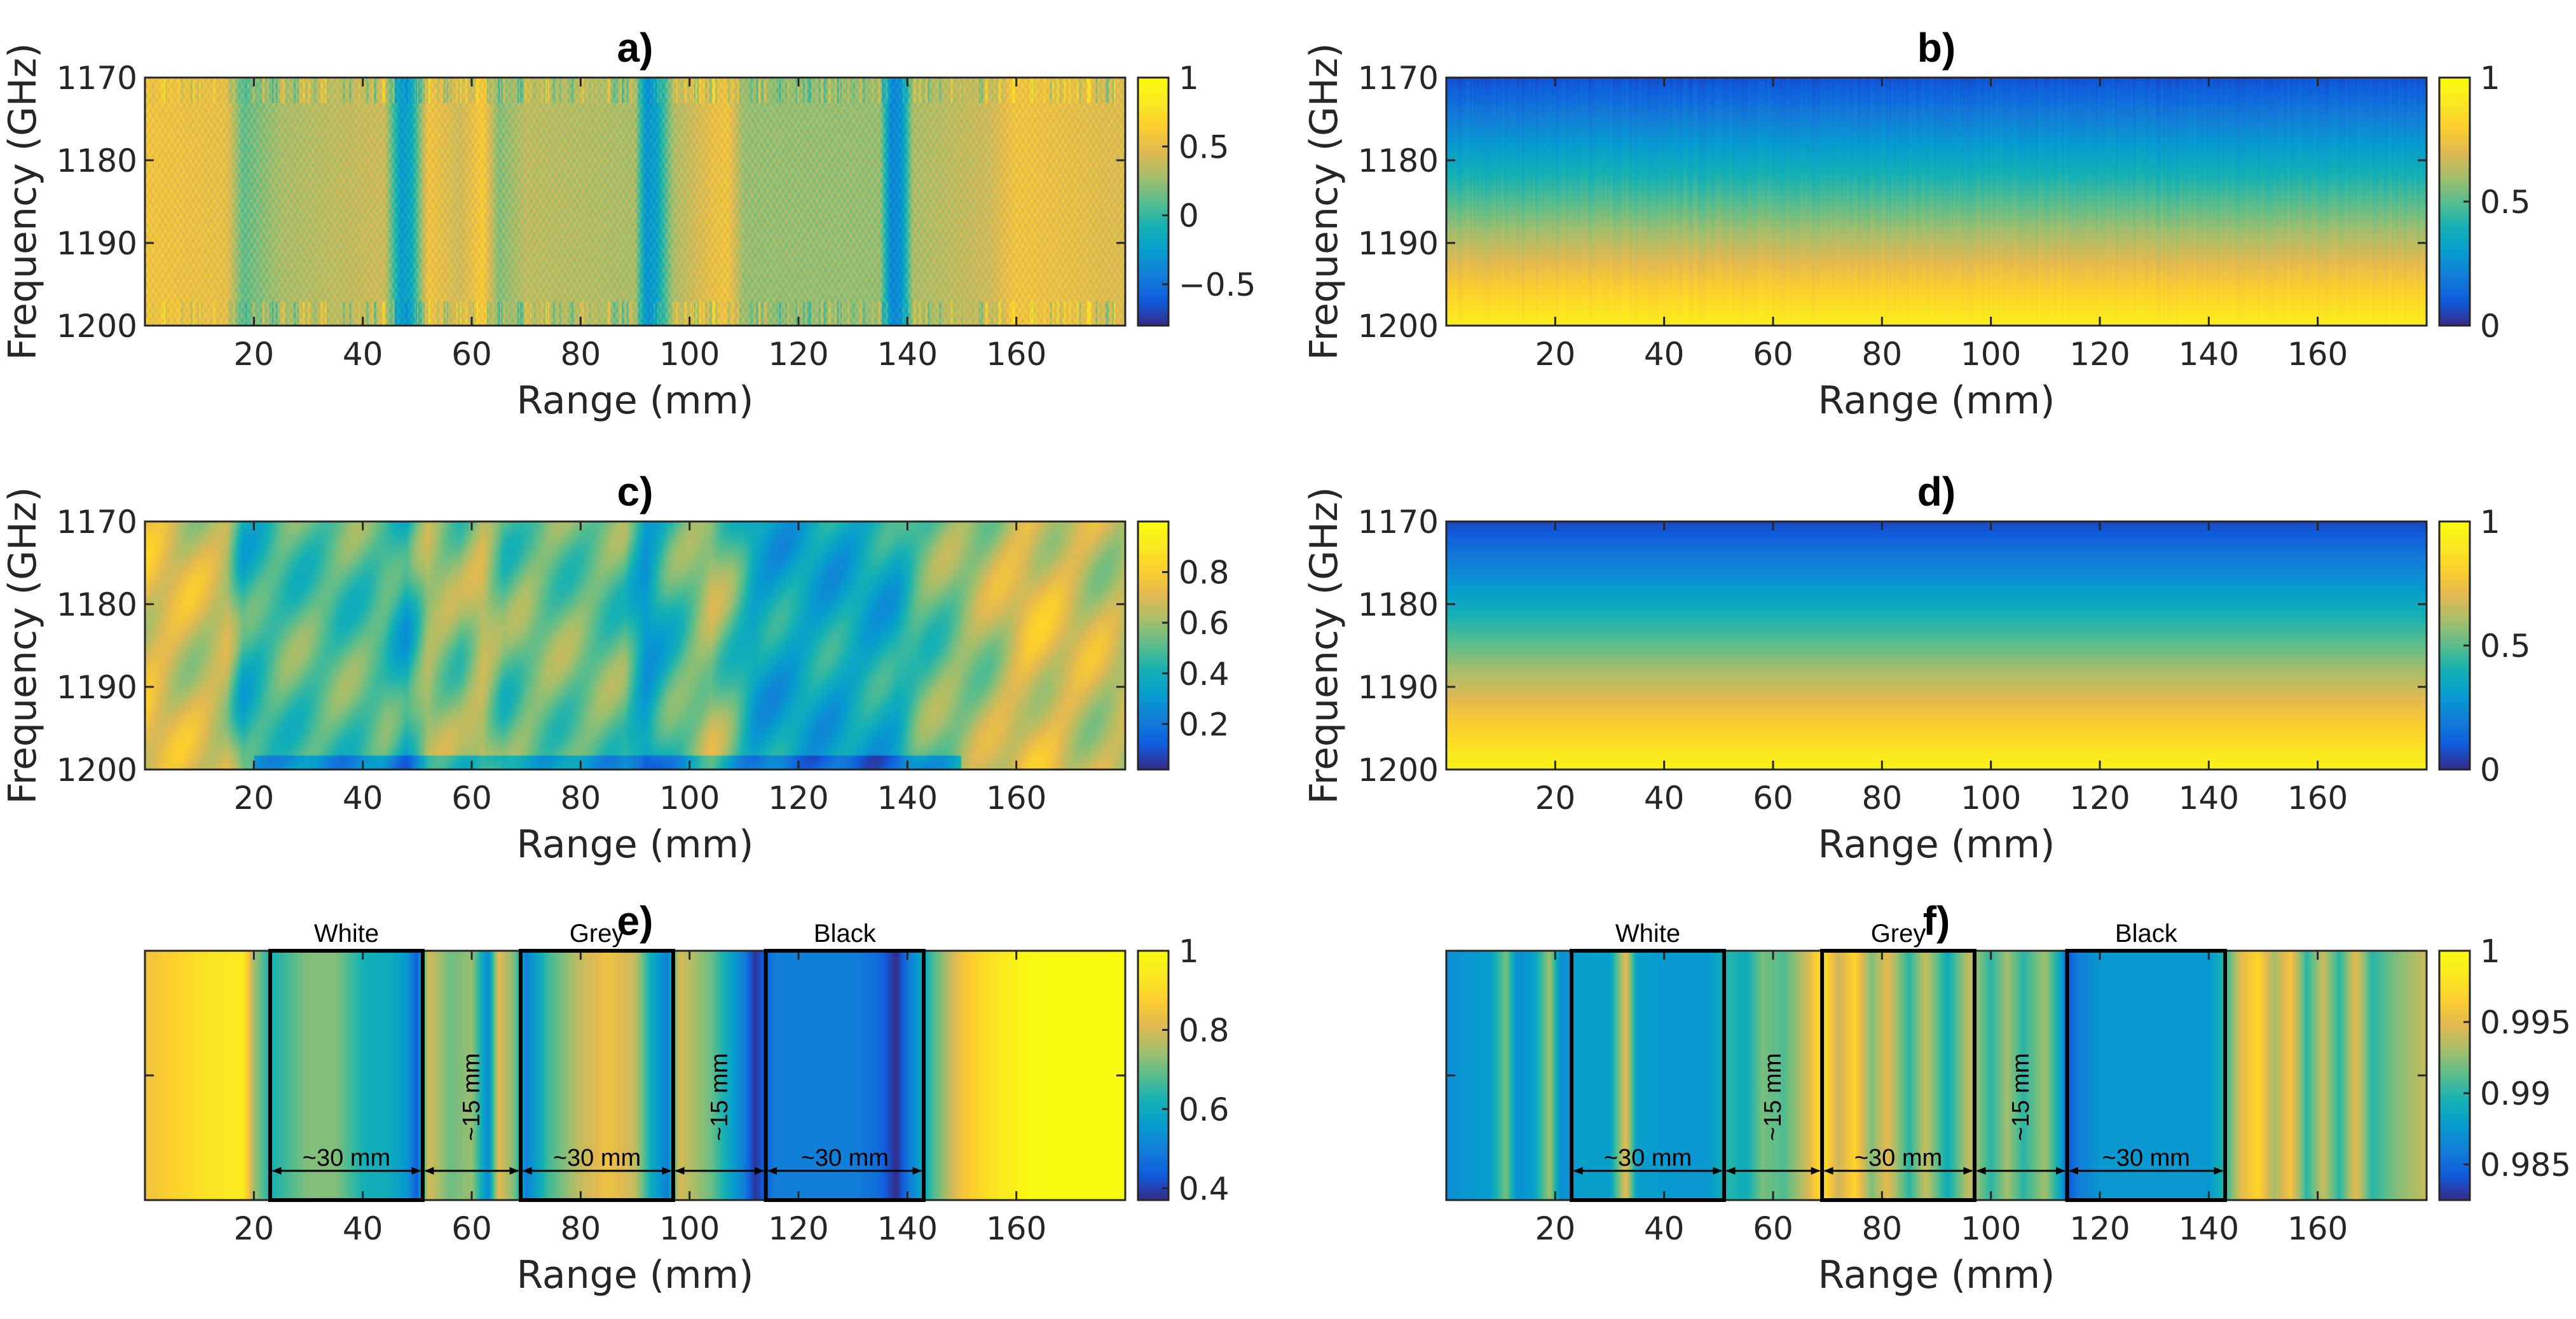 The image size is (2576, 1319). I want to click on panel-title: b), so click(1936, 48).